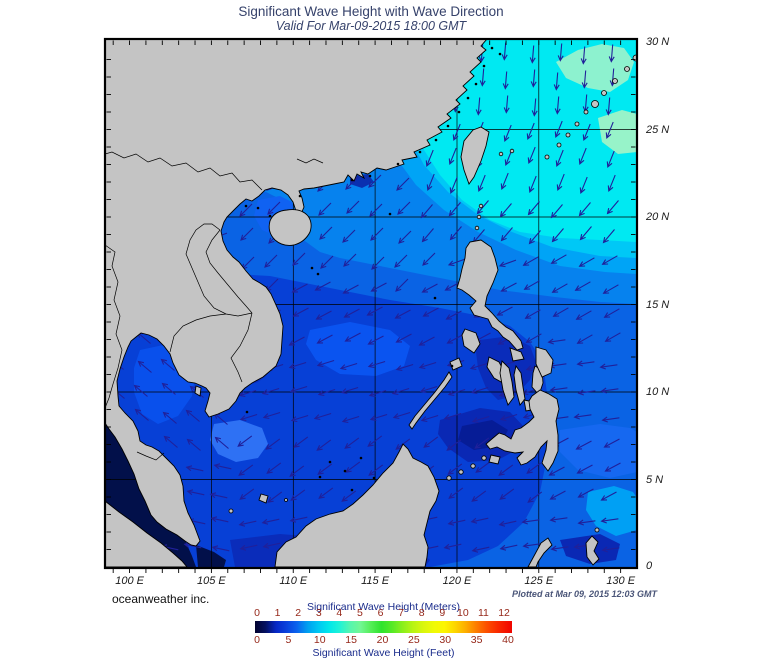  Describe the element at coordinates (430, 400) in the screenshot. I see `land-palawan` at that location.